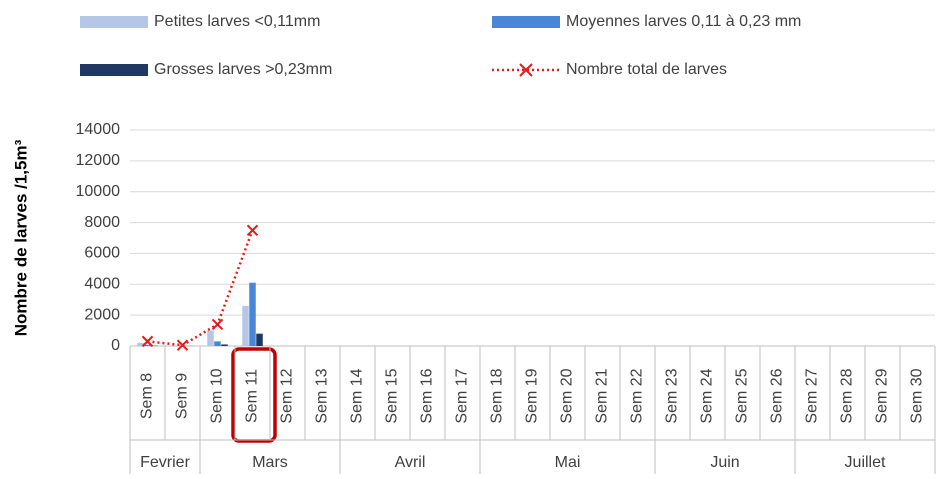 Image resolution: width=949 pixels, height=479 pixels. Describe the element at coordinates (410, 462) in the screenshot. I see `group-label: Avril` at that location.